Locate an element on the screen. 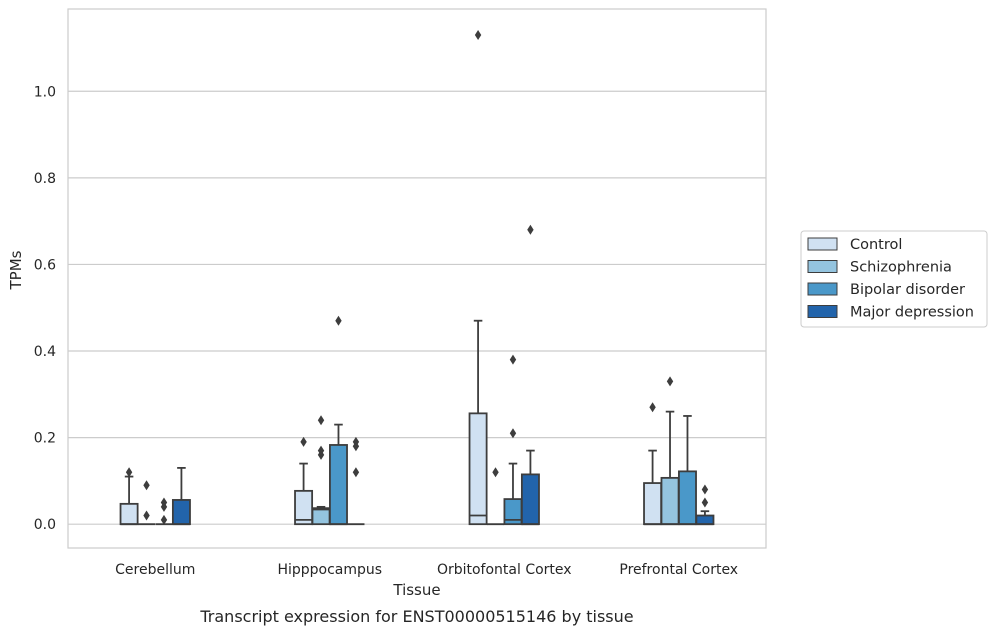 This screenshot has width=997, height=634. x-axis-title: Tissue is located at coordinates (416, 590).